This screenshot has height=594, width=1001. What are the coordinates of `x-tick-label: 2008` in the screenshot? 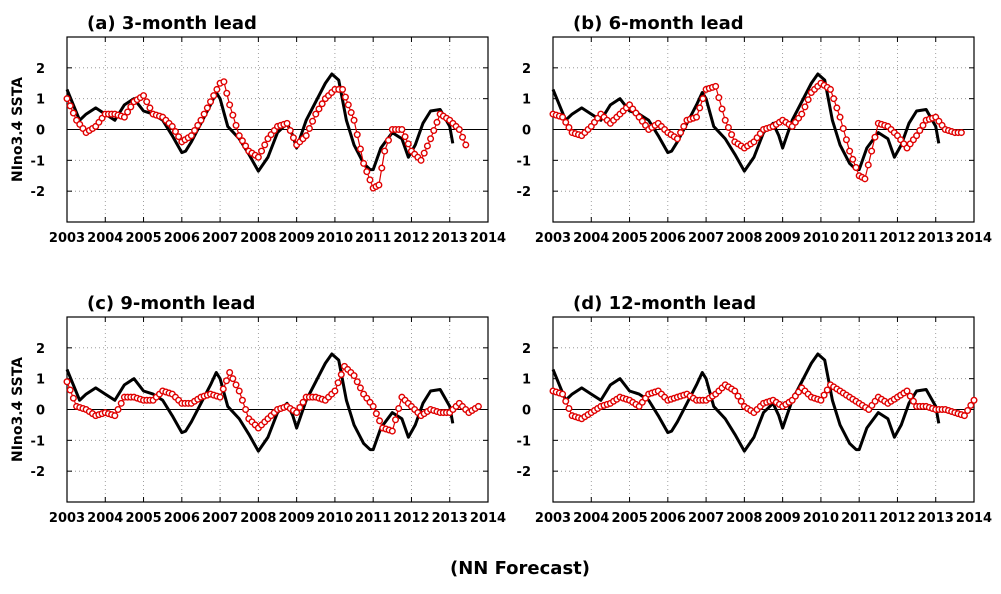 It's located at (258, 518).